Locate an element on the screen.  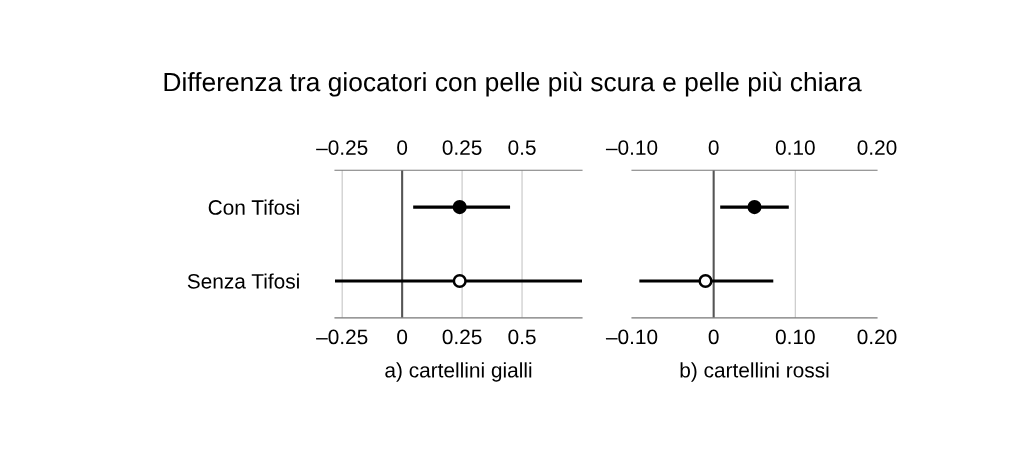
x2-tick-label: –0.25 is located at coordinates (342, 147).